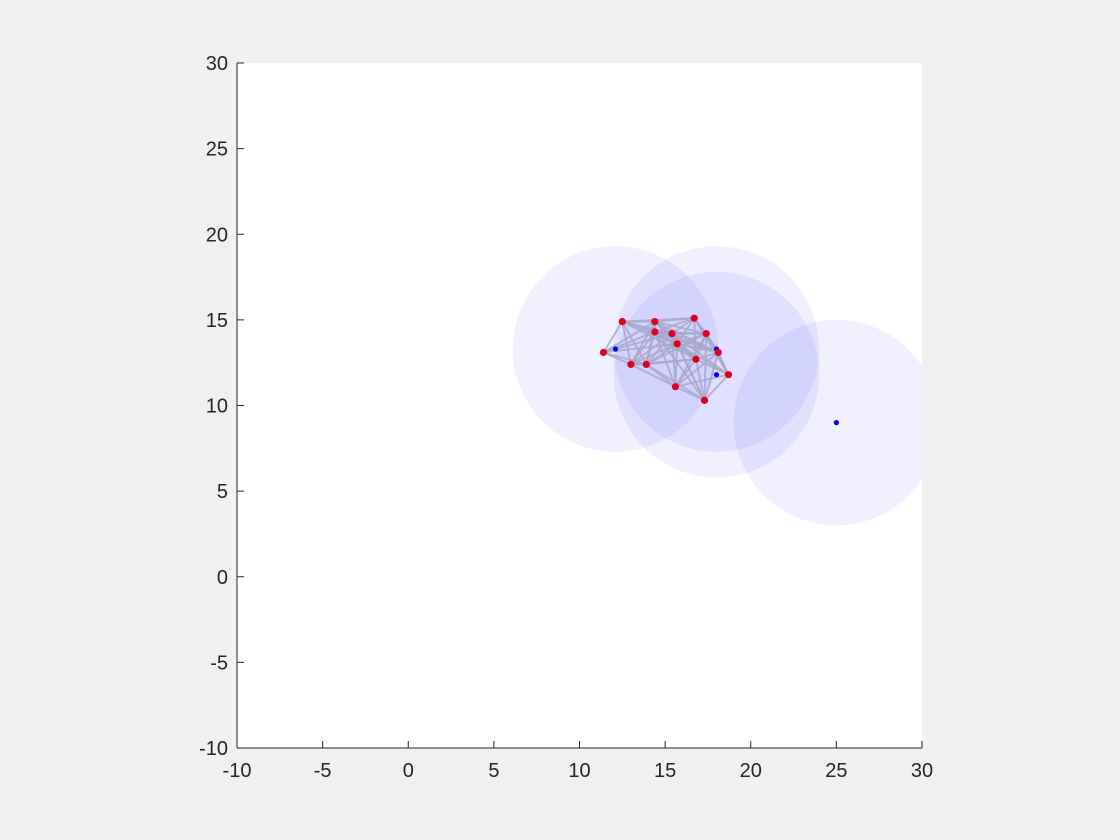 The image size is (1120, 840). I want to click on x-tick-label-7: 25, so click(836, 771).